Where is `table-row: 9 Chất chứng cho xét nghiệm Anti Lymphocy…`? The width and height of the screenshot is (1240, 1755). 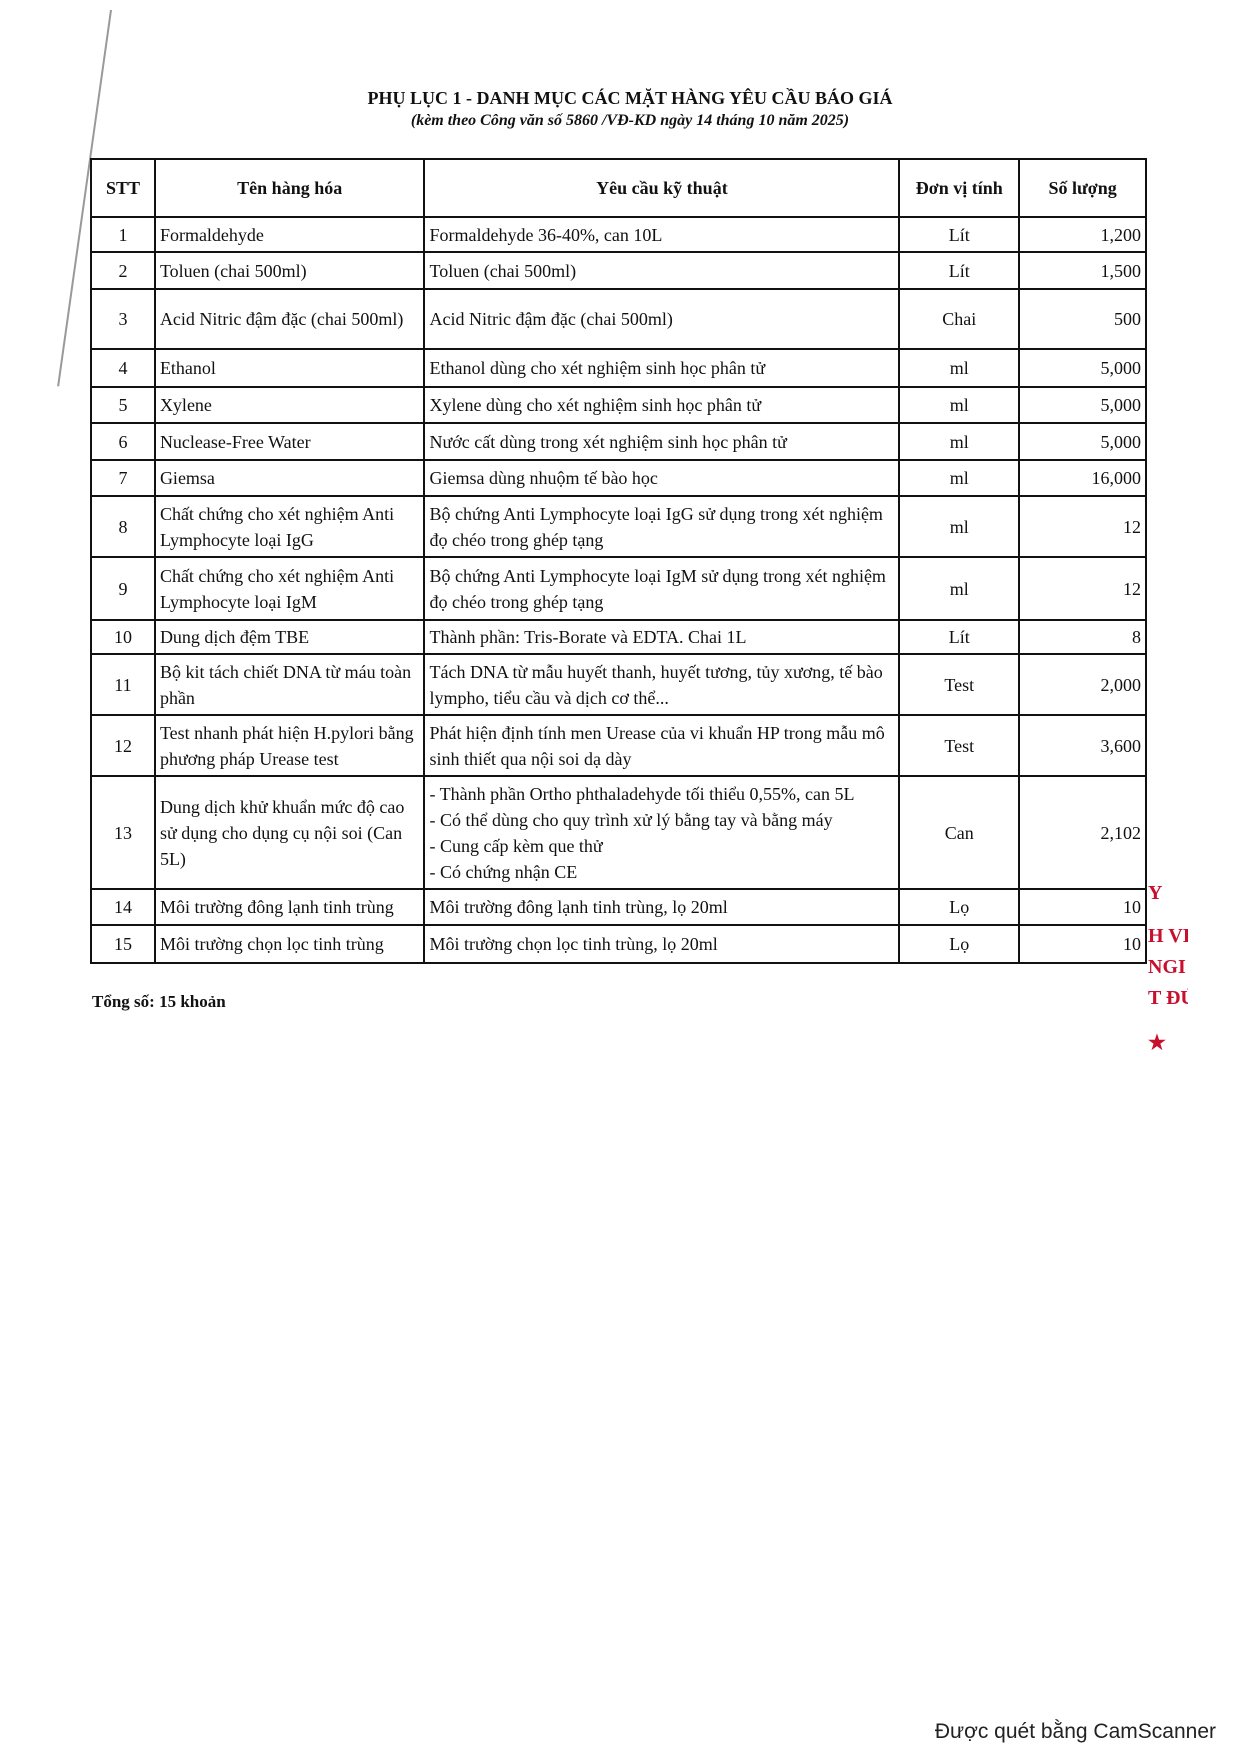
table-row: 9 Chất chứng cho xét nghiệm Anti Lymphocy… is located at coordinates (618, 588).